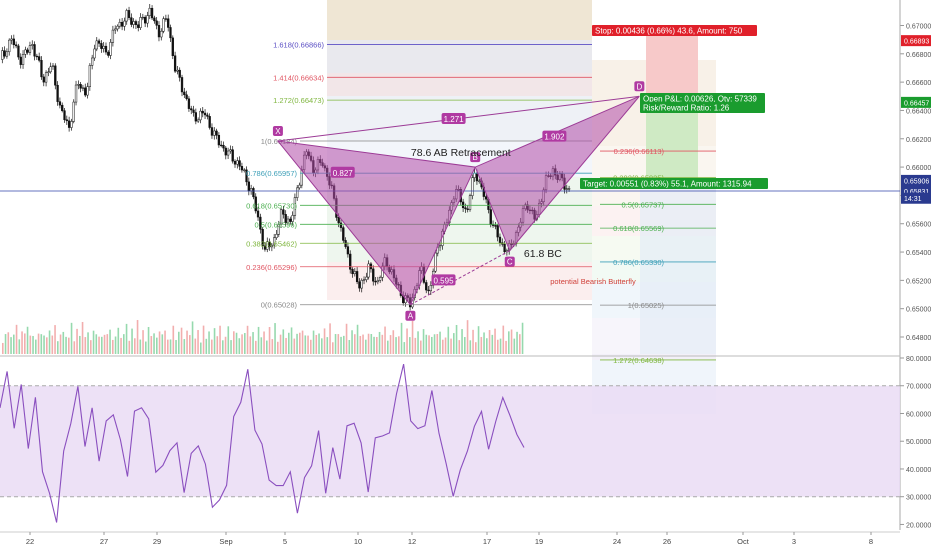 Image resolution: width=932 pixels, height=555 pixels. I want to click on x-tick-label: 5, so click(285, 541).